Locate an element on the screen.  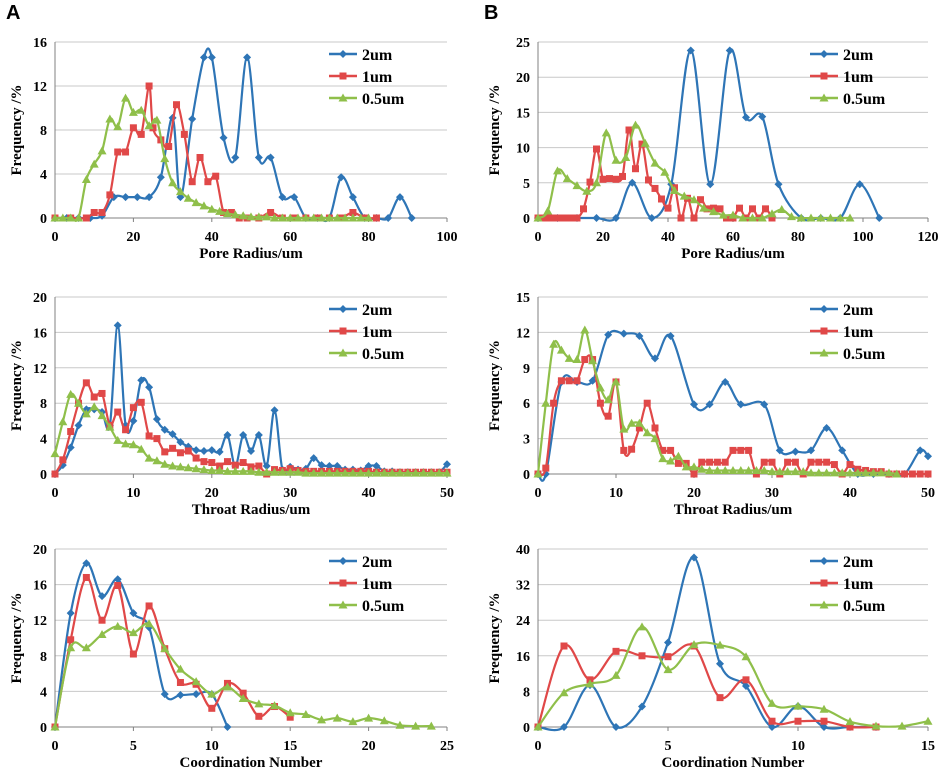
x-axis-title: Coordination Number is located at coordinates (733, 763).